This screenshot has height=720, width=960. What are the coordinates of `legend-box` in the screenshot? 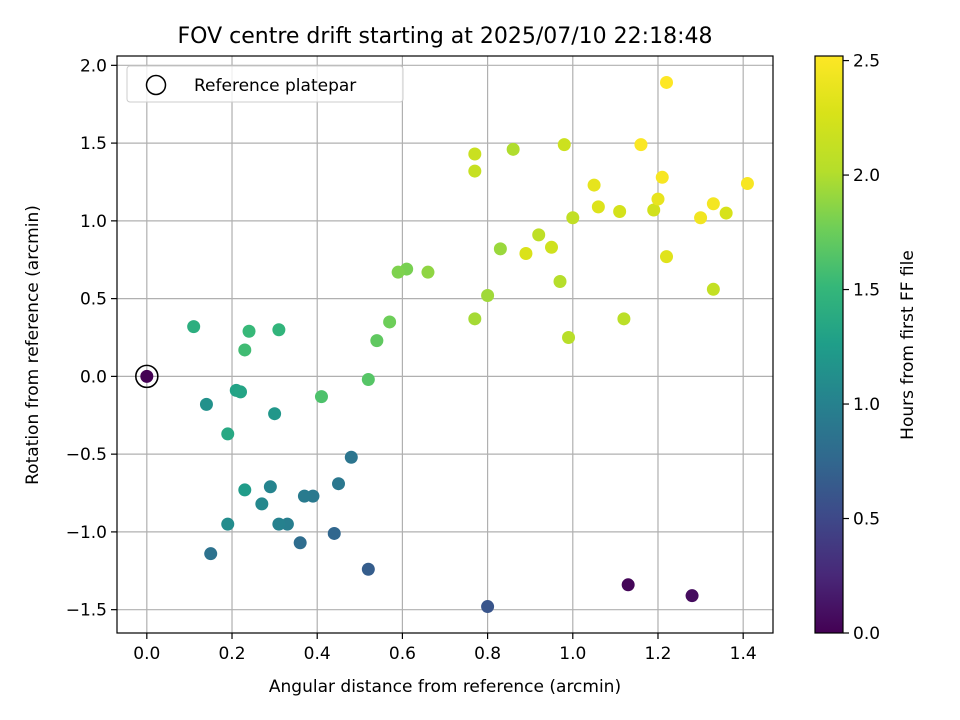 It's located at (265, 84).